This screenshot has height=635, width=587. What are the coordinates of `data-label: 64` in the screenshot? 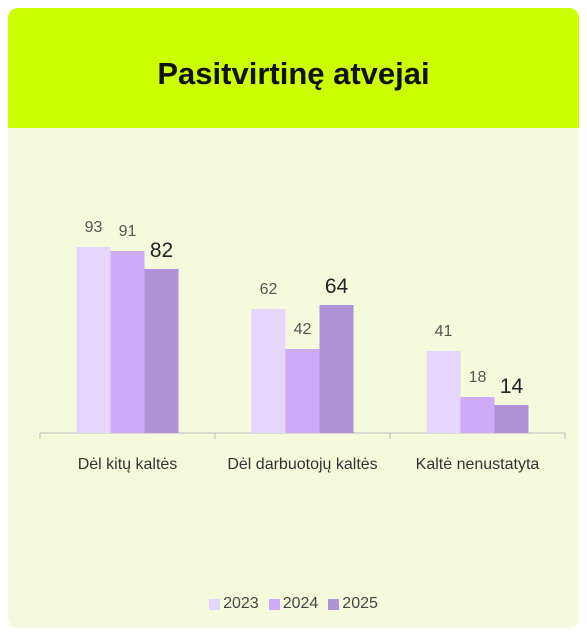 It's located at (336, 286).